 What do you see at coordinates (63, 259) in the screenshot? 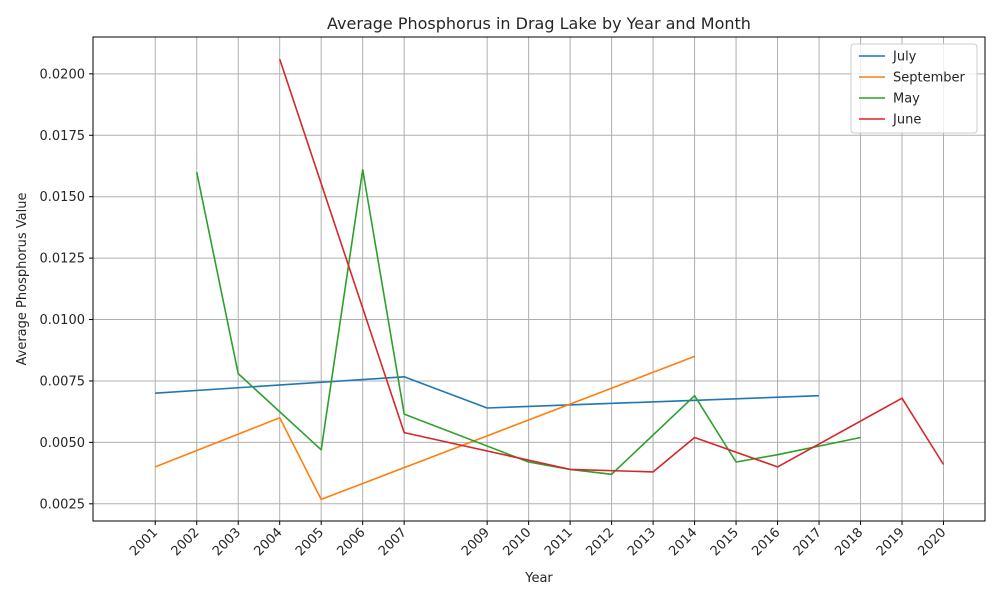
I see `y-tick-label: 0.0125` at bounding box center [63, 259].